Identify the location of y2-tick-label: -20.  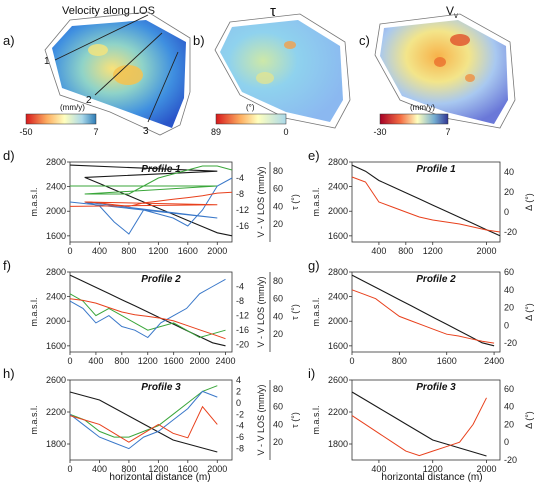
(510, 460).